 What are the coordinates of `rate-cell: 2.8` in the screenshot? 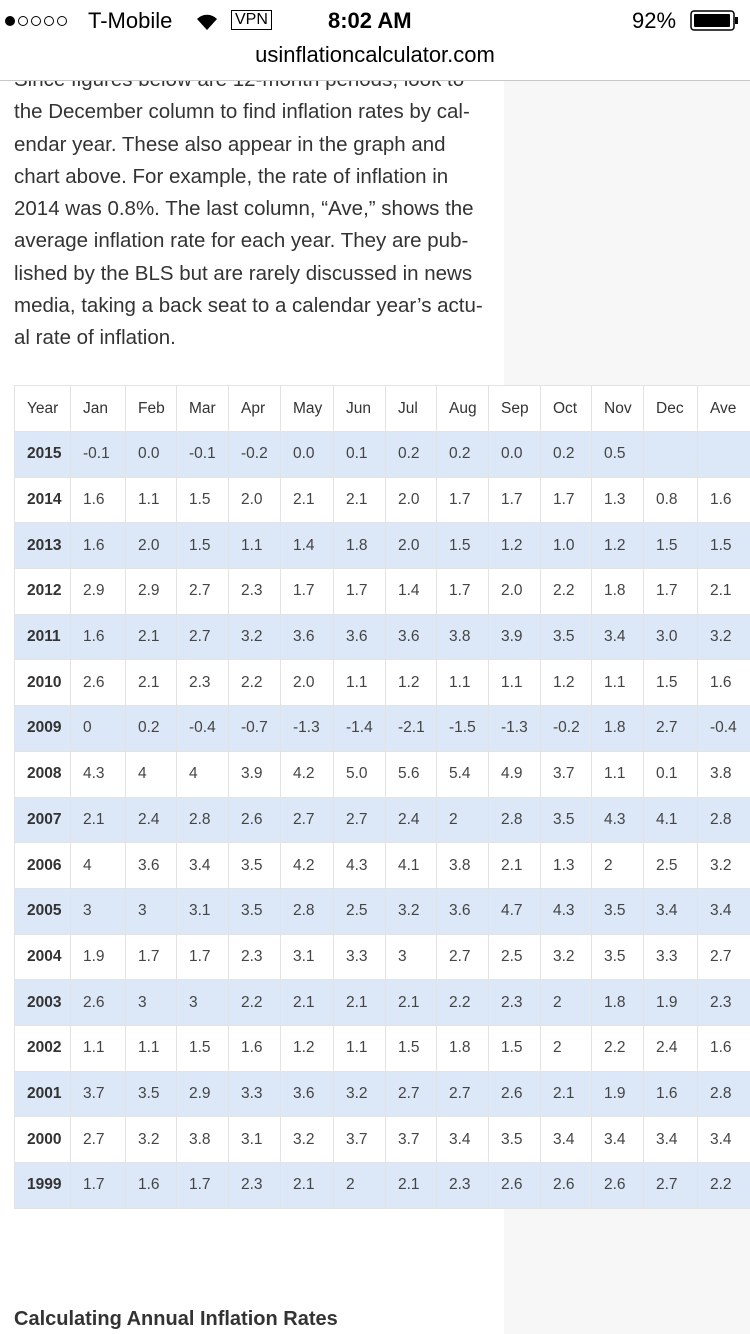 It's located at (723, 1094).